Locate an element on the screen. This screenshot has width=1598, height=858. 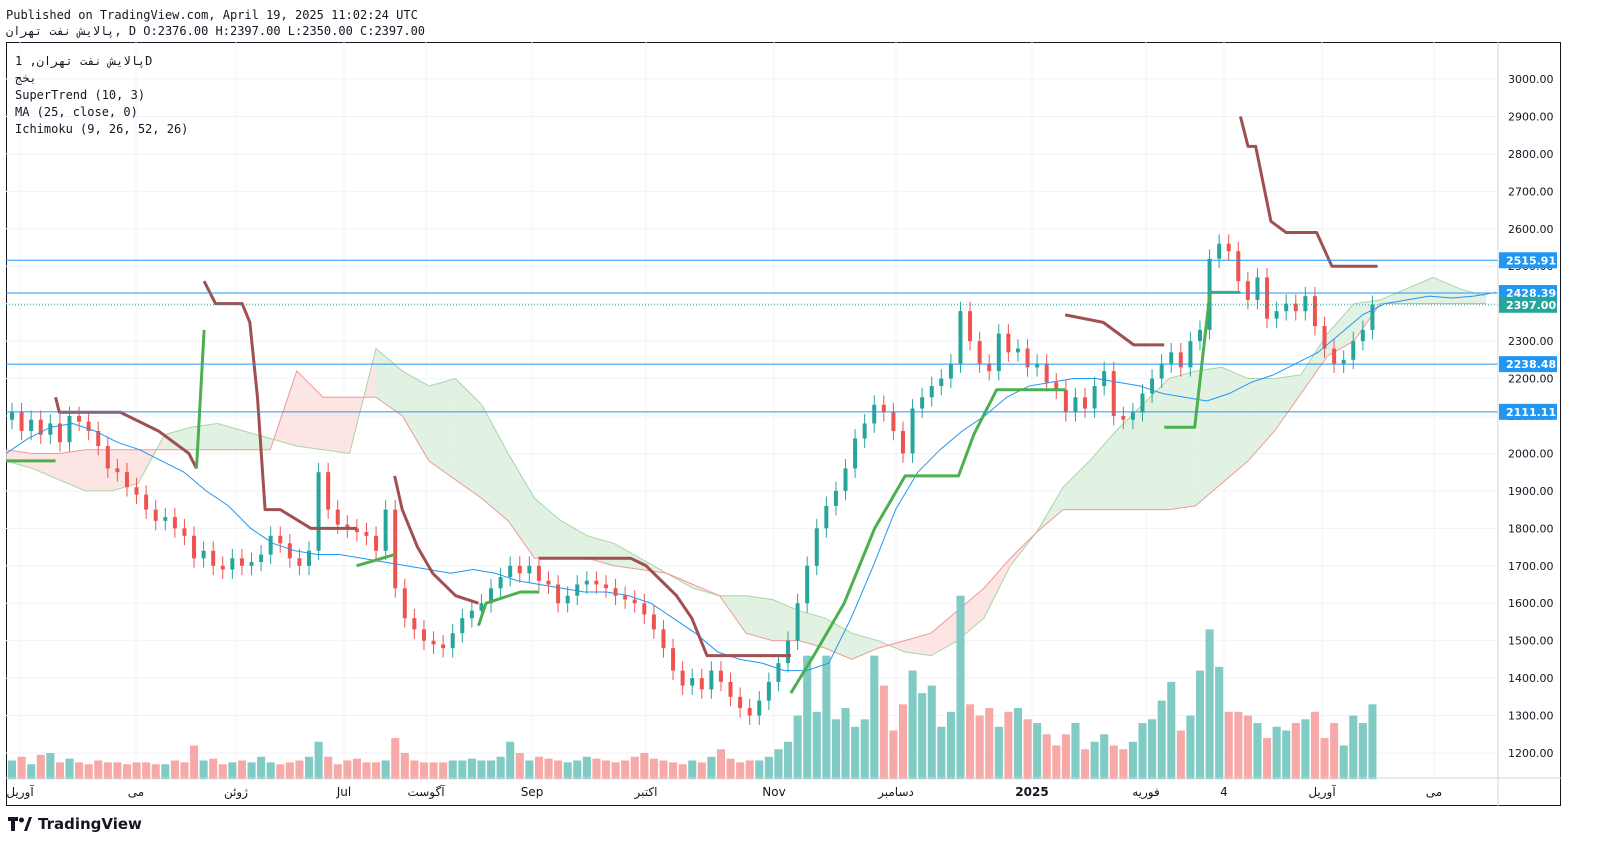
y-tick-label: 1400.00 is located at coordinates (1531, 678).